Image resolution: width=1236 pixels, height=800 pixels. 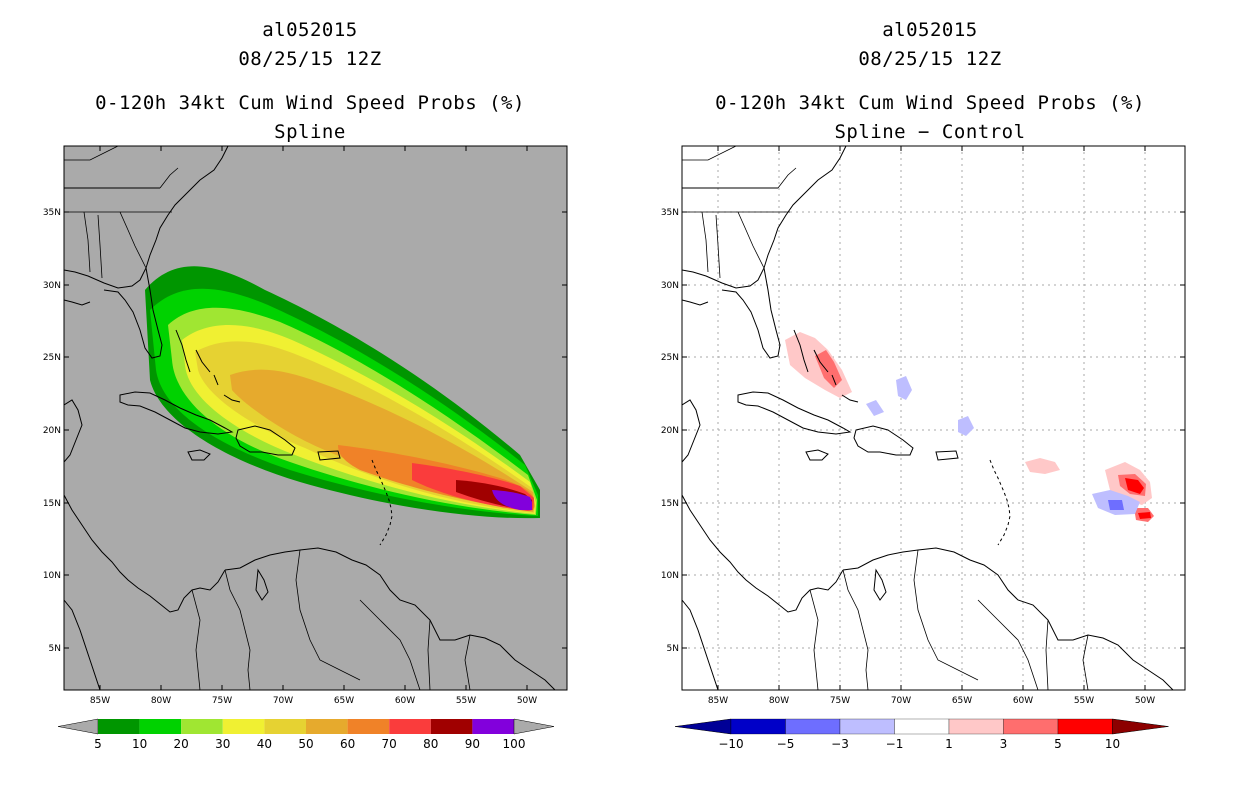 I want to click on left-colorbar-high-triangle, so click(x=534, y=726).